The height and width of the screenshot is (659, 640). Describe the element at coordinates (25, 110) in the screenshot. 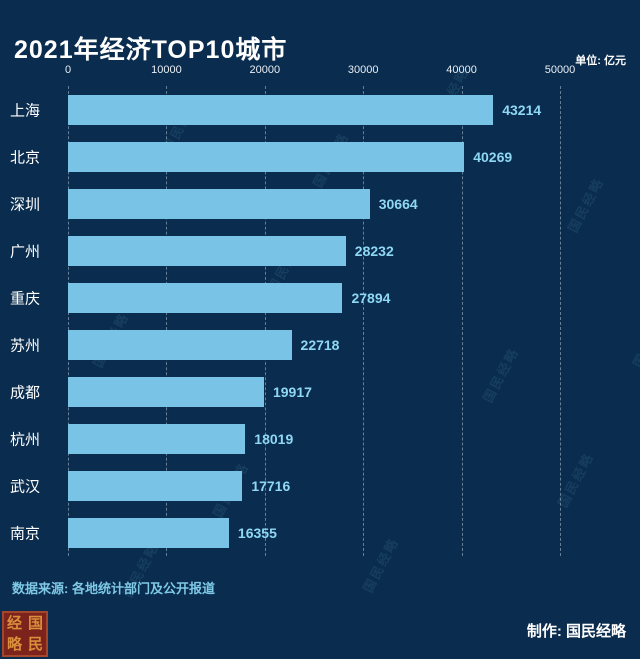

I see `category-label: 上海` at that location.